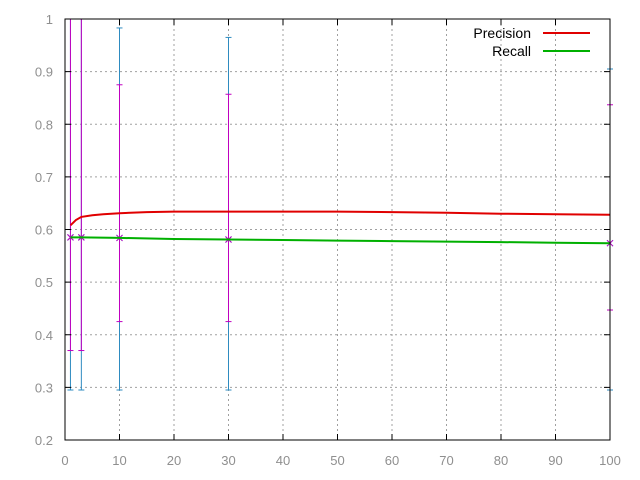  What do you see at coordinates (44, 335) in the screenshot?
I see `y-tick-label: 0.4` at bounding box center [44, 335].